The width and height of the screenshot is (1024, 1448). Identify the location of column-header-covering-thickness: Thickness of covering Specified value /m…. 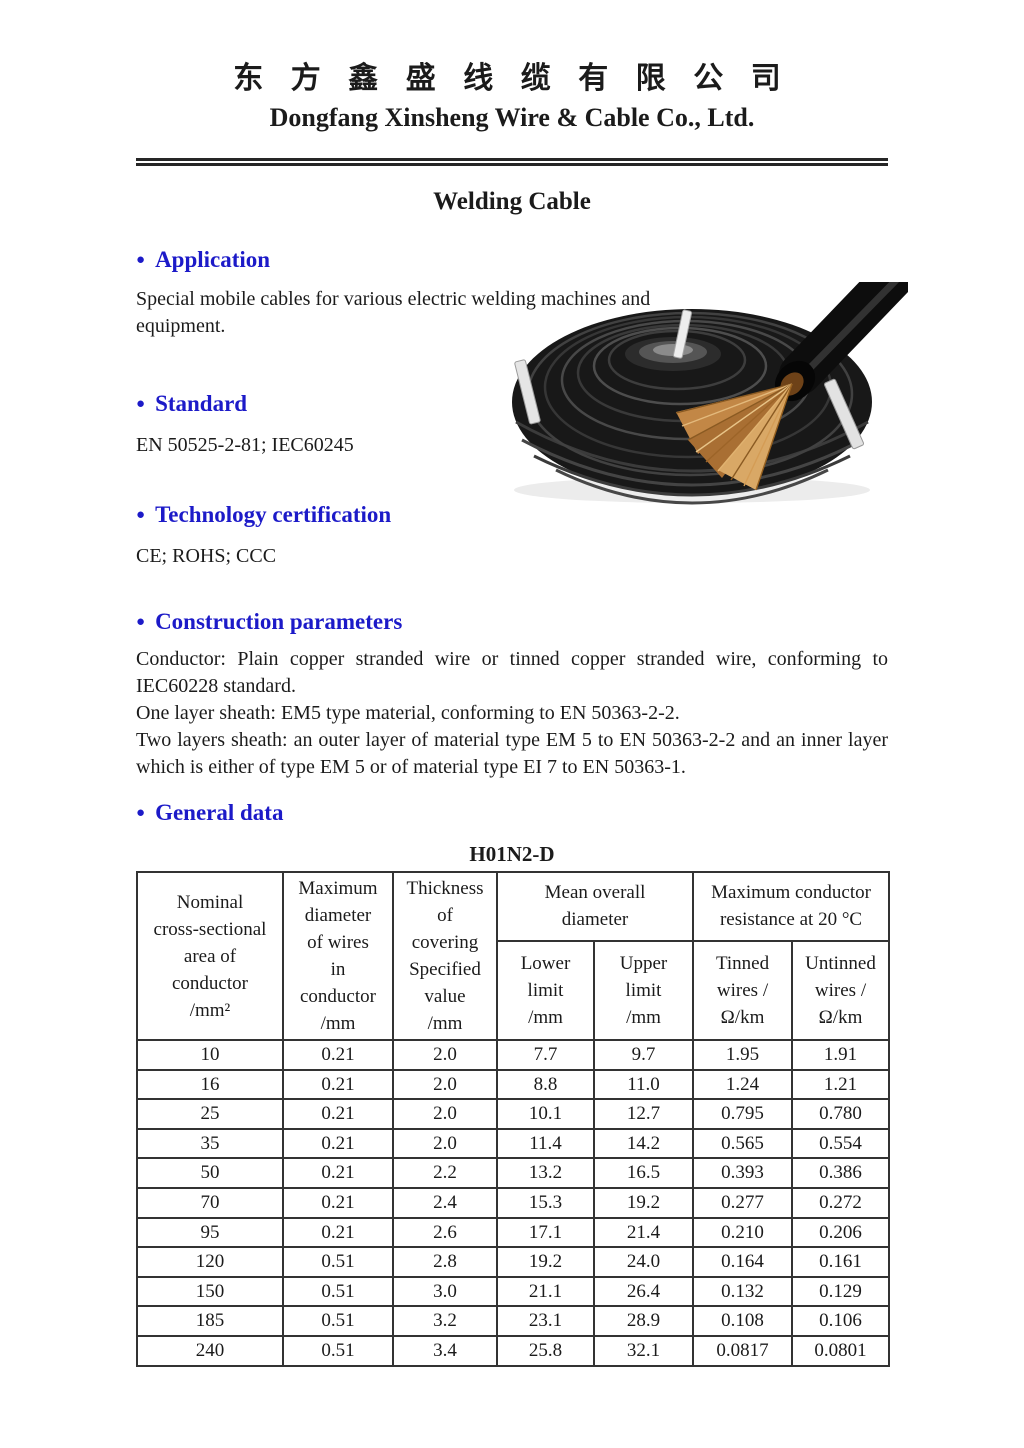
(445, 956).